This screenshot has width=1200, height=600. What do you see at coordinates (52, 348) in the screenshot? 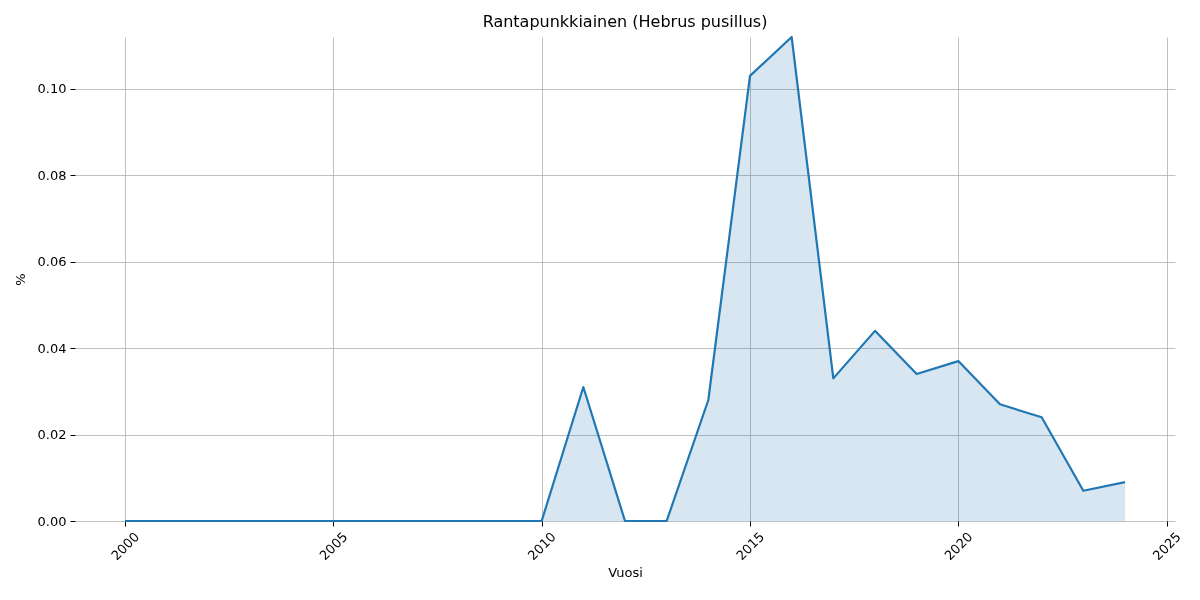
I see `y-tick-label: 0.04` at bounding box center [52, 348].